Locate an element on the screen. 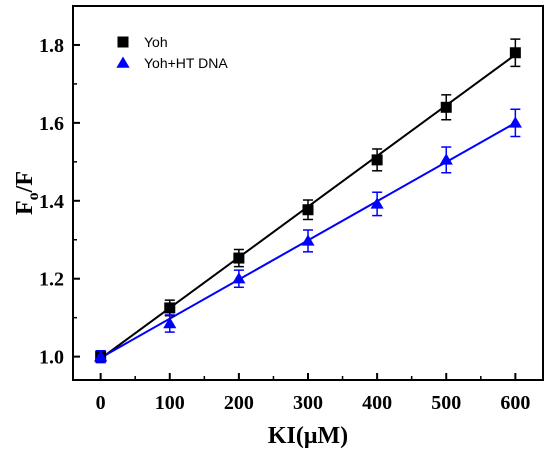 The height and width of the screenshot is (452, 550). y-tick-label: 1.0 is located at coordinates (51, 358).